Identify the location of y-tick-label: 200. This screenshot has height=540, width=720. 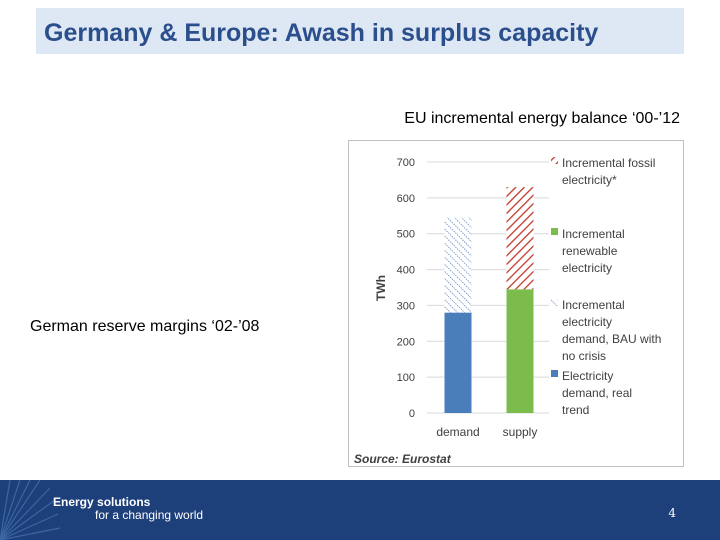
(406, 342).